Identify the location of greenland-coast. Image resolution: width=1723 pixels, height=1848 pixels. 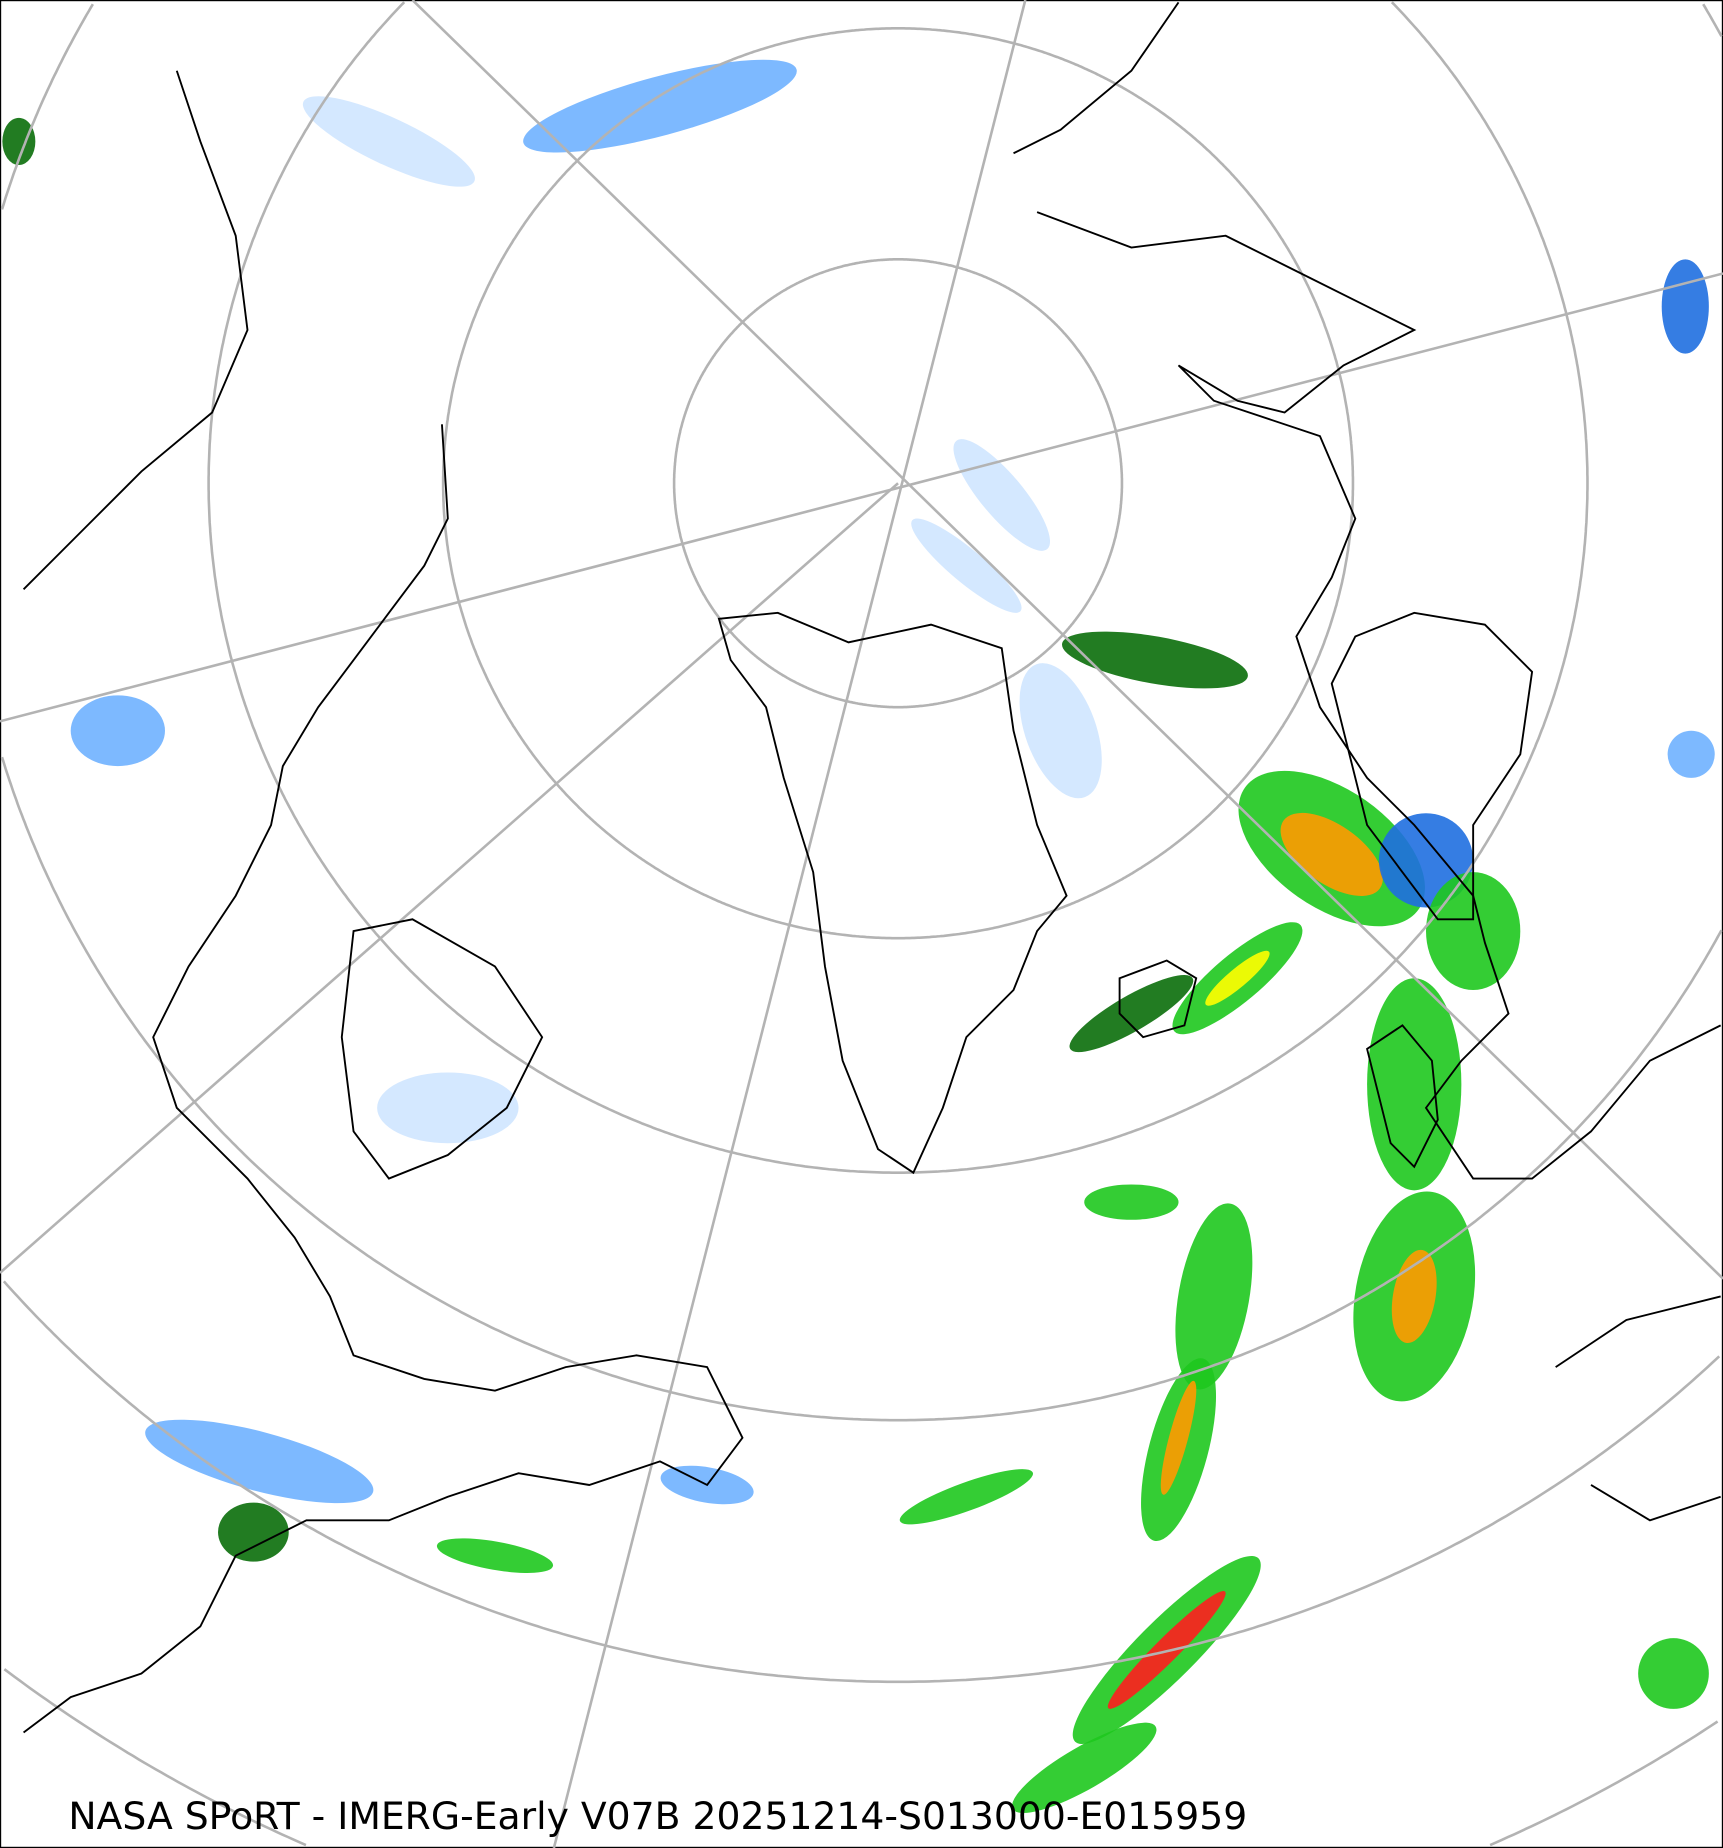
(892, 893).